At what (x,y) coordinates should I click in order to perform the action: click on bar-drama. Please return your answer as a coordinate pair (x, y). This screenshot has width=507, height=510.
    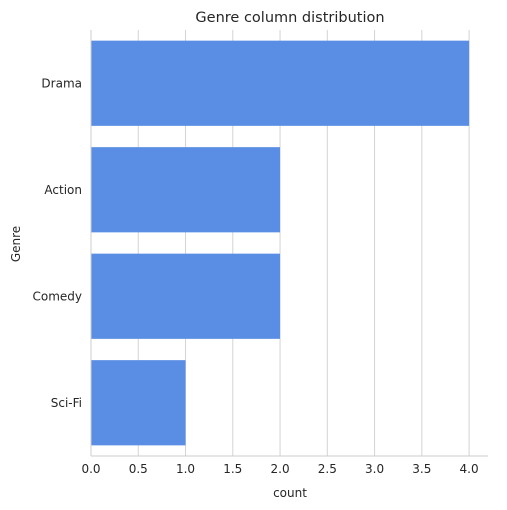
    Looking at the image, I should click on (280, 83).